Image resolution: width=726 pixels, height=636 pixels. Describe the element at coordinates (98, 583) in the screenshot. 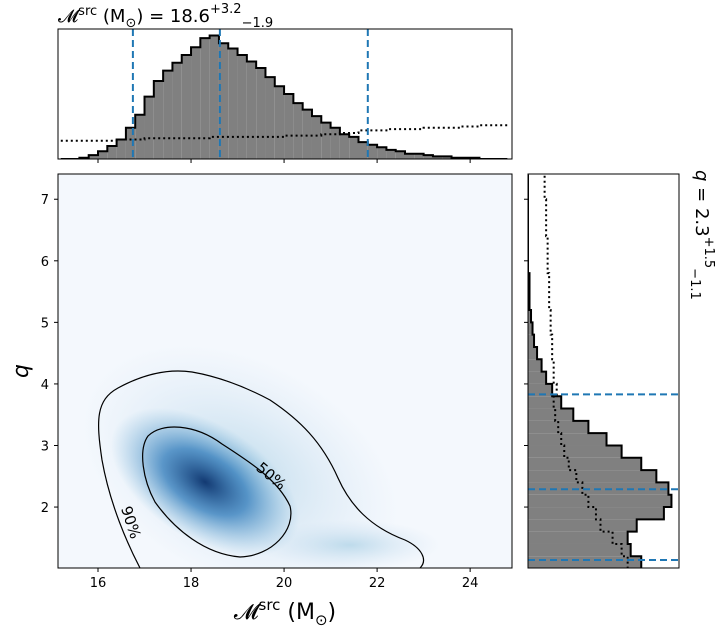

I see `x-tick-label: 16` at that location.